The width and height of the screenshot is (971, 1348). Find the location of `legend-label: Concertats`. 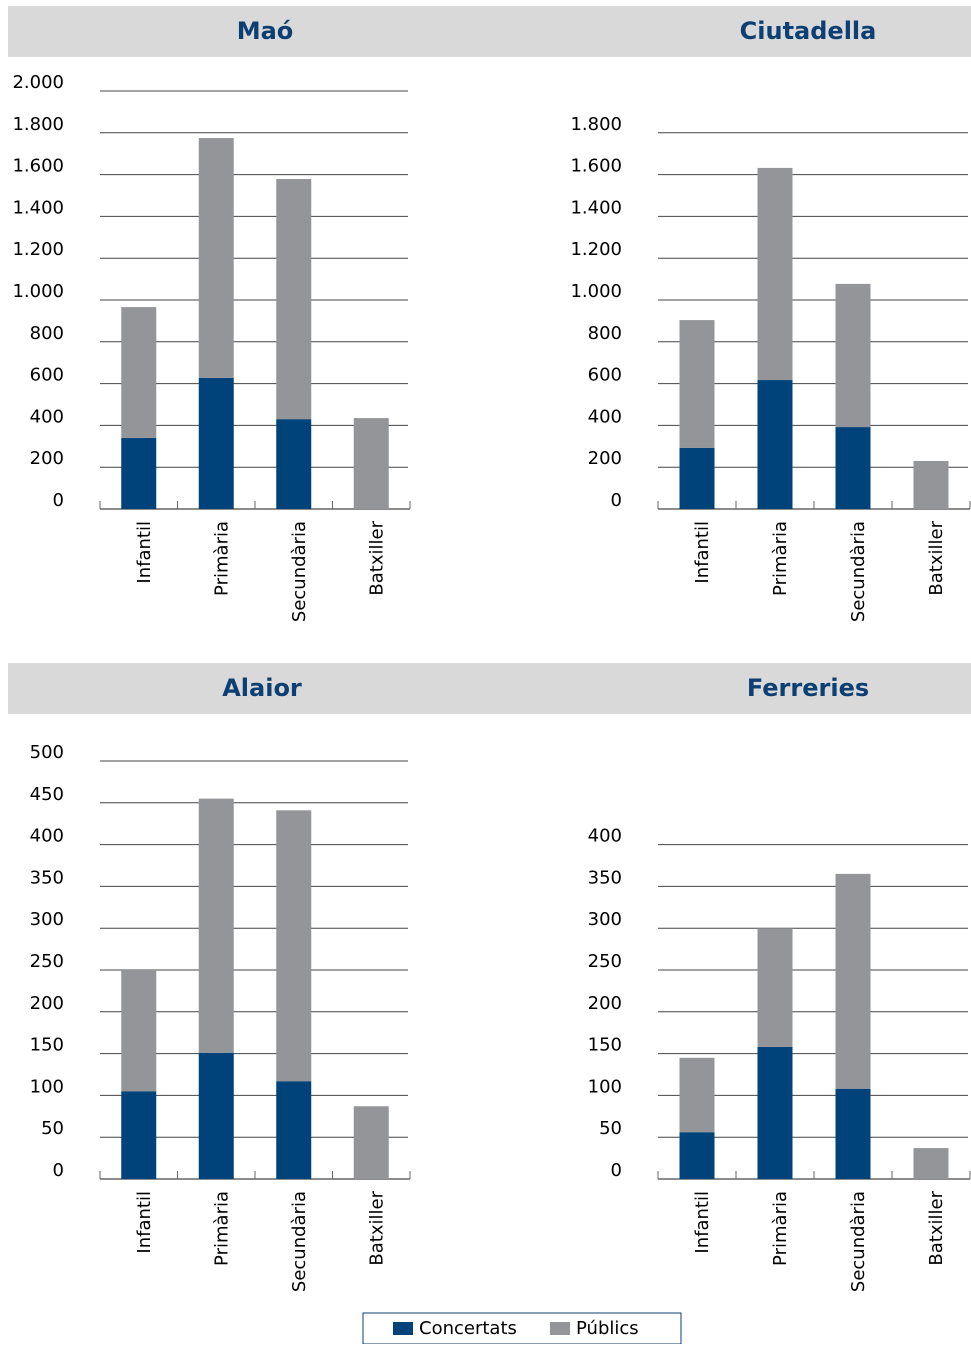

legend-label: Concertats is located at coordinates (468, 1328).